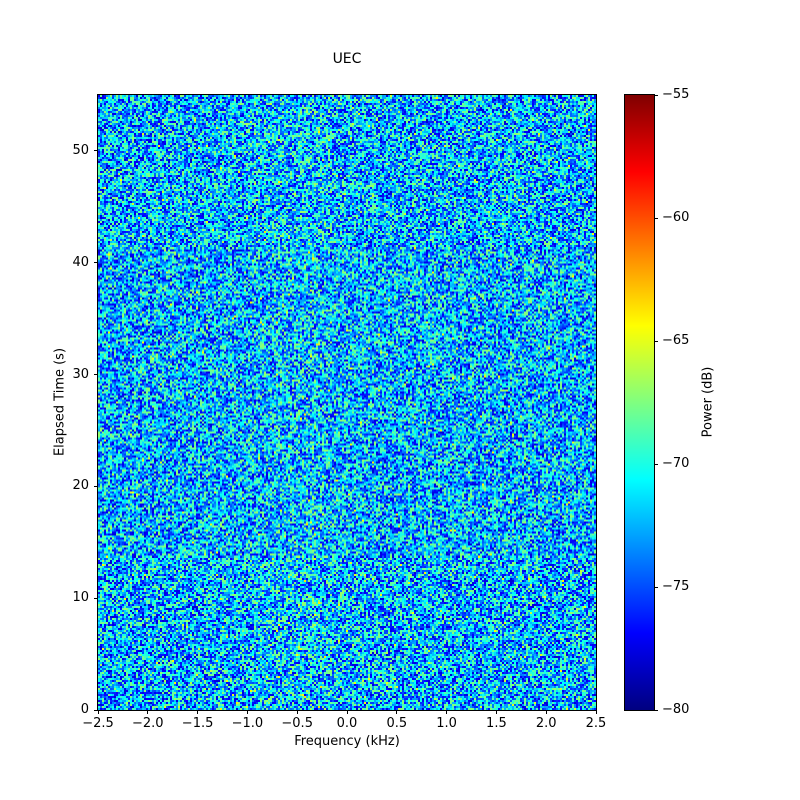  I want to click on colorbar, so click(639, 402).